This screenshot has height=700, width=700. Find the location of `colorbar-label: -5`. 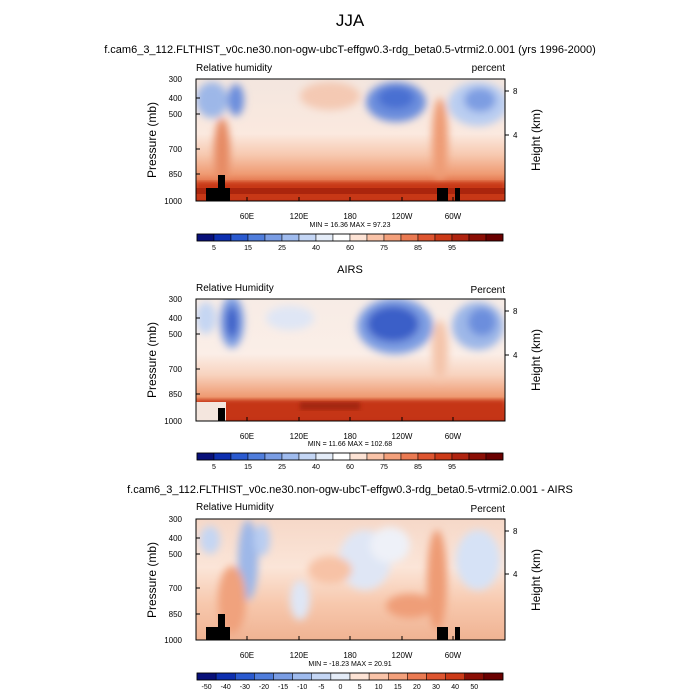

colorbar-label: -5 is located at coordinates (321, 687).